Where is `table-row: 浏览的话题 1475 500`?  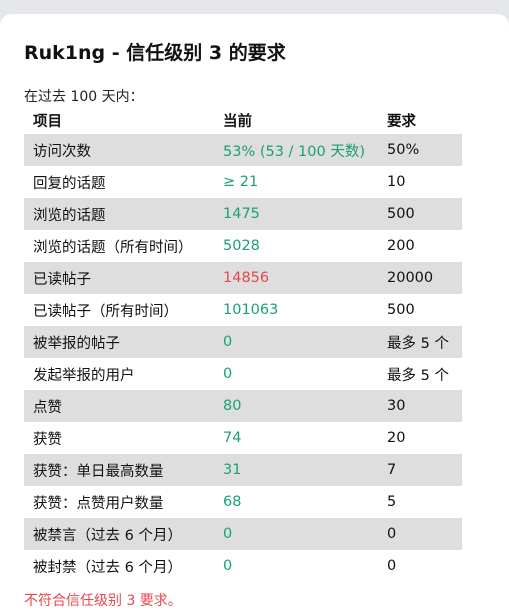
table-row: 浏览的话题 1475 500 is located at coordinates (243, 214).